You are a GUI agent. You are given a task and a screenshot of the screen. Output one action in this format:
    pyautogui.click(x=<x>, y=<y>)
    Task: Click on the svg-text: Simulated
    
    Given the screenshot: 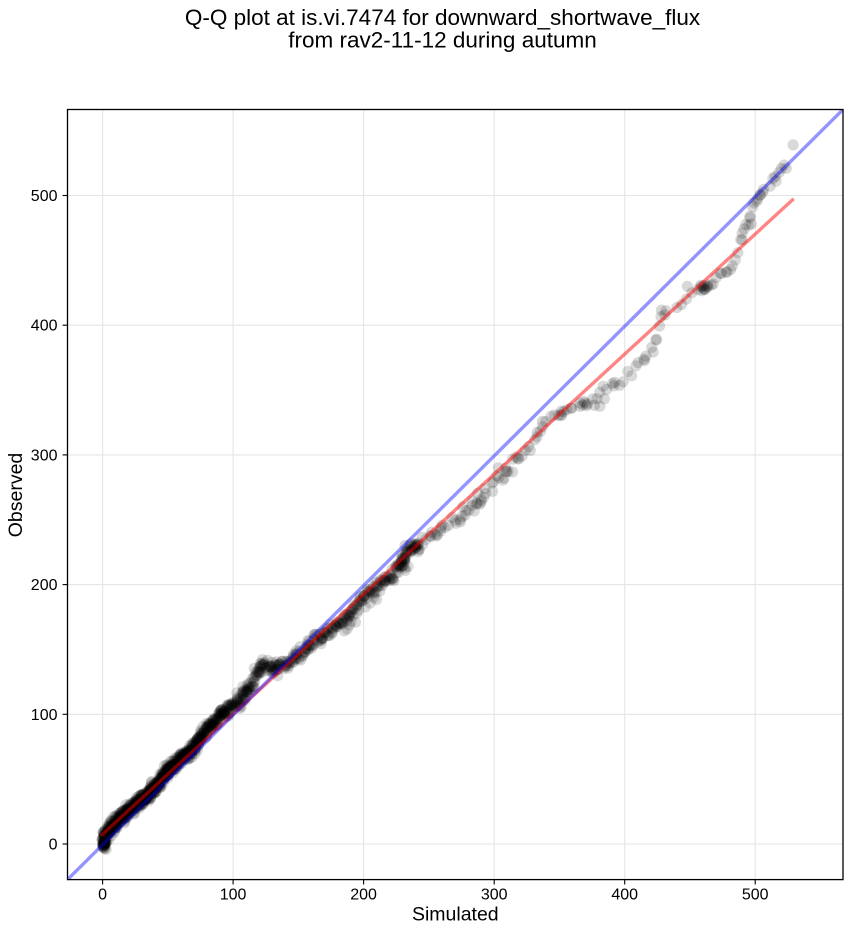 What is the action you would take?
    pyautogui.click(x=455, y=915)
    